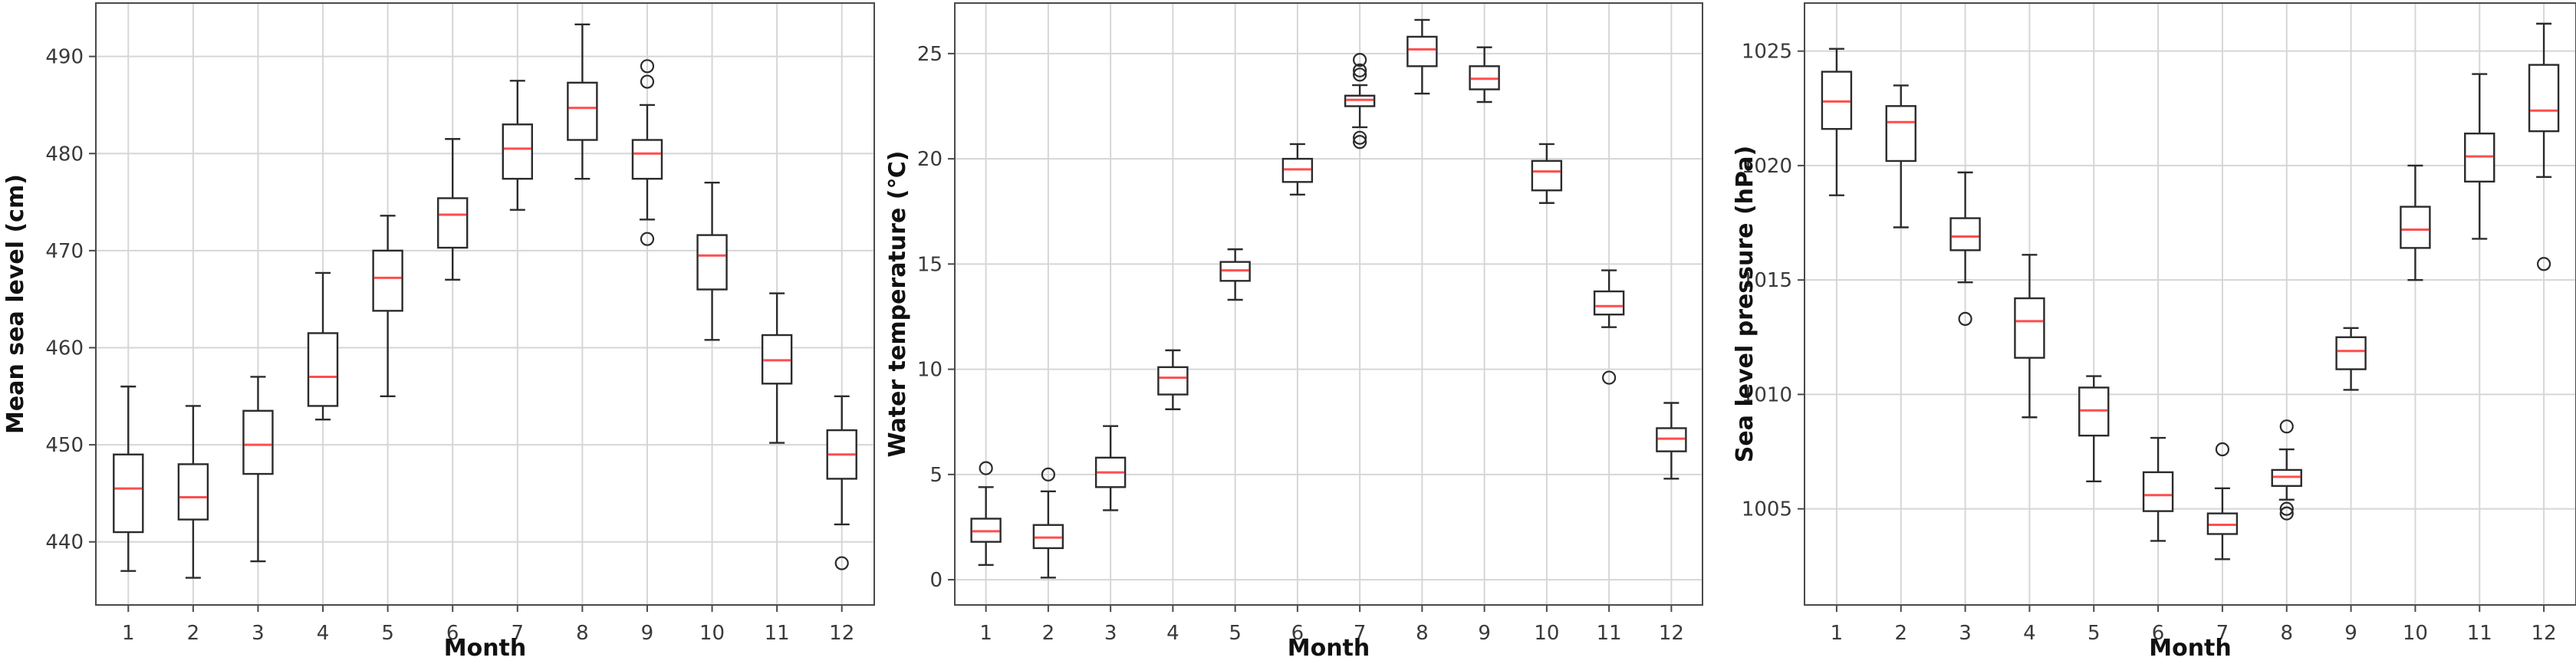  What do you see at coordinates (323, 633) in the screenshot?
I see `x-tick-label: 4` at bounding box center [323, 633].